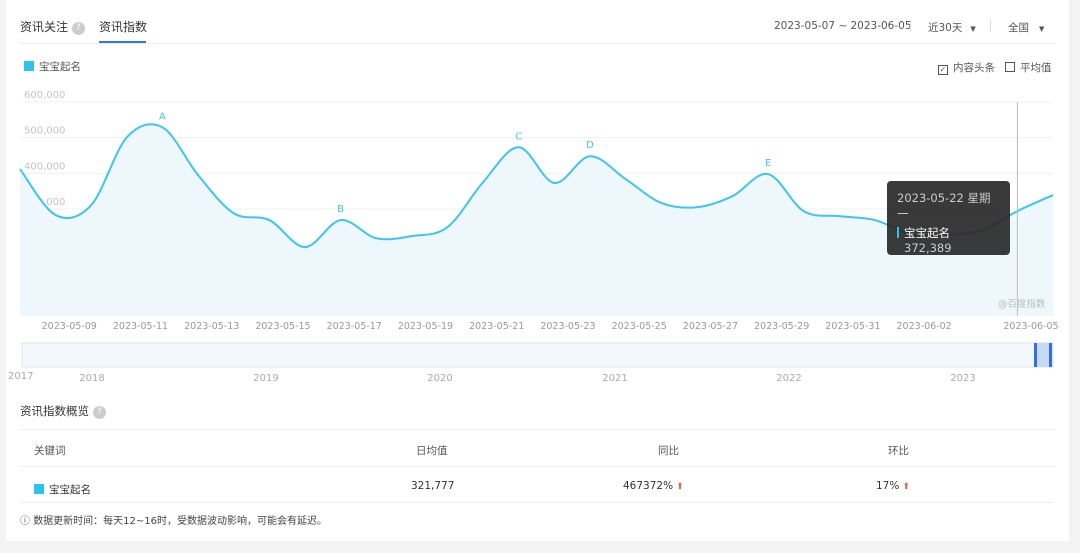 The height and width of the screenshot is (553, 1080). I want to click on divider, so click(537, 43).